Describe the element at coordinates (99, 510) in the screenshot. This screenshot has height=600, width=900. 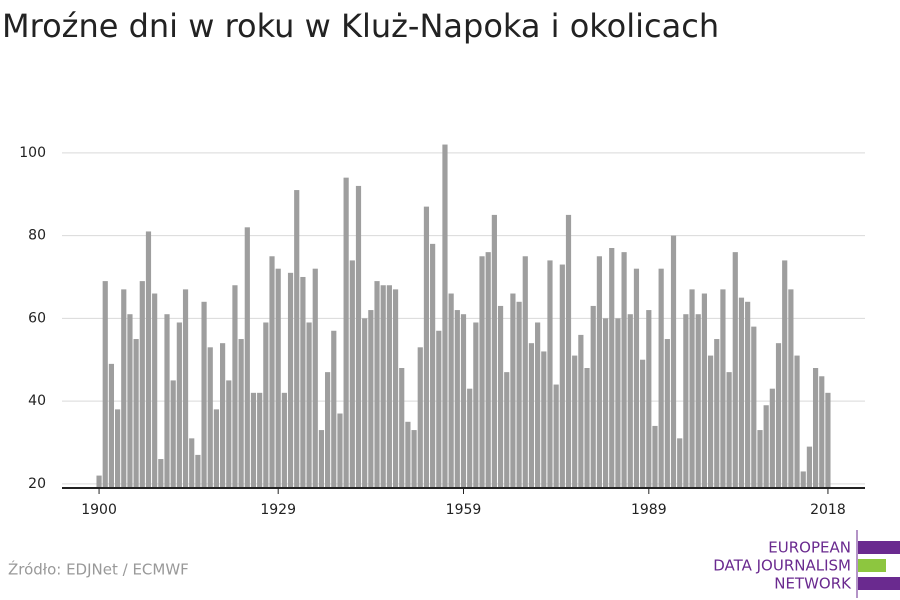
I see `x-tick-label: 1900` at that location.